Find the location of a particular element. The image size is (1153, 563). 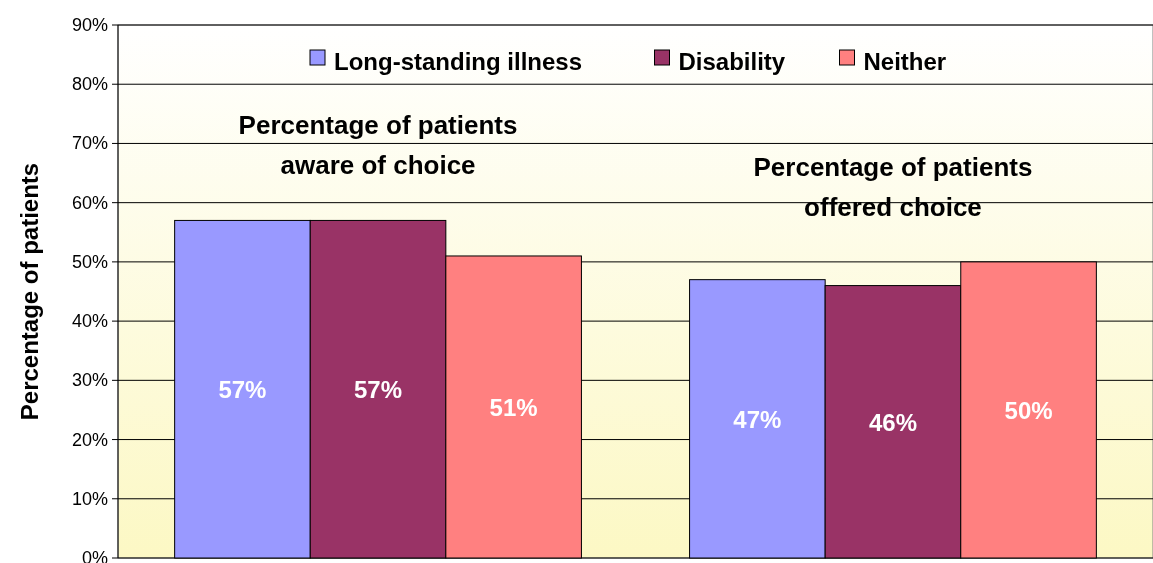

x-tick-label: Percentage of patients aware of choice is located at coordinates (378, 145).